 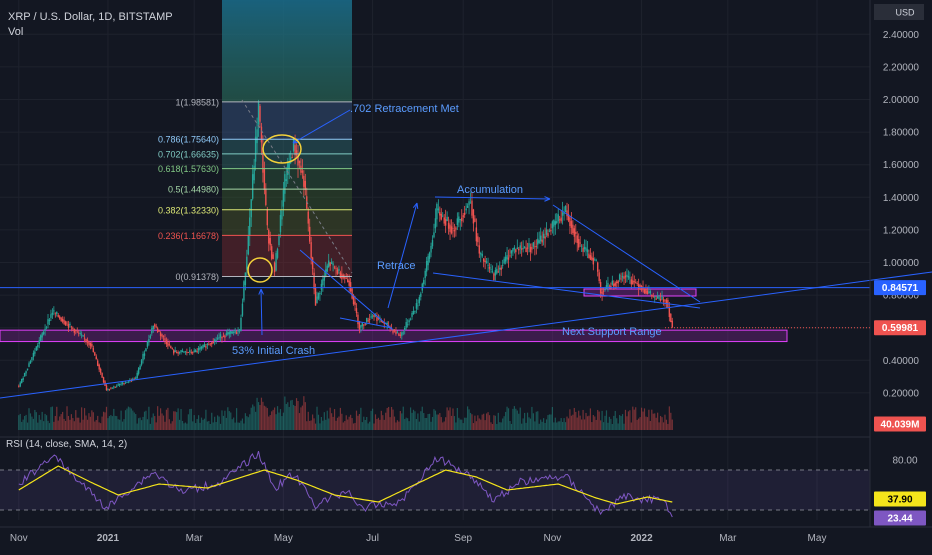 What do you see at coordinates (900, 288) in the screenshot?
I see `level-price-label-box` at bounding box center [900, 288].